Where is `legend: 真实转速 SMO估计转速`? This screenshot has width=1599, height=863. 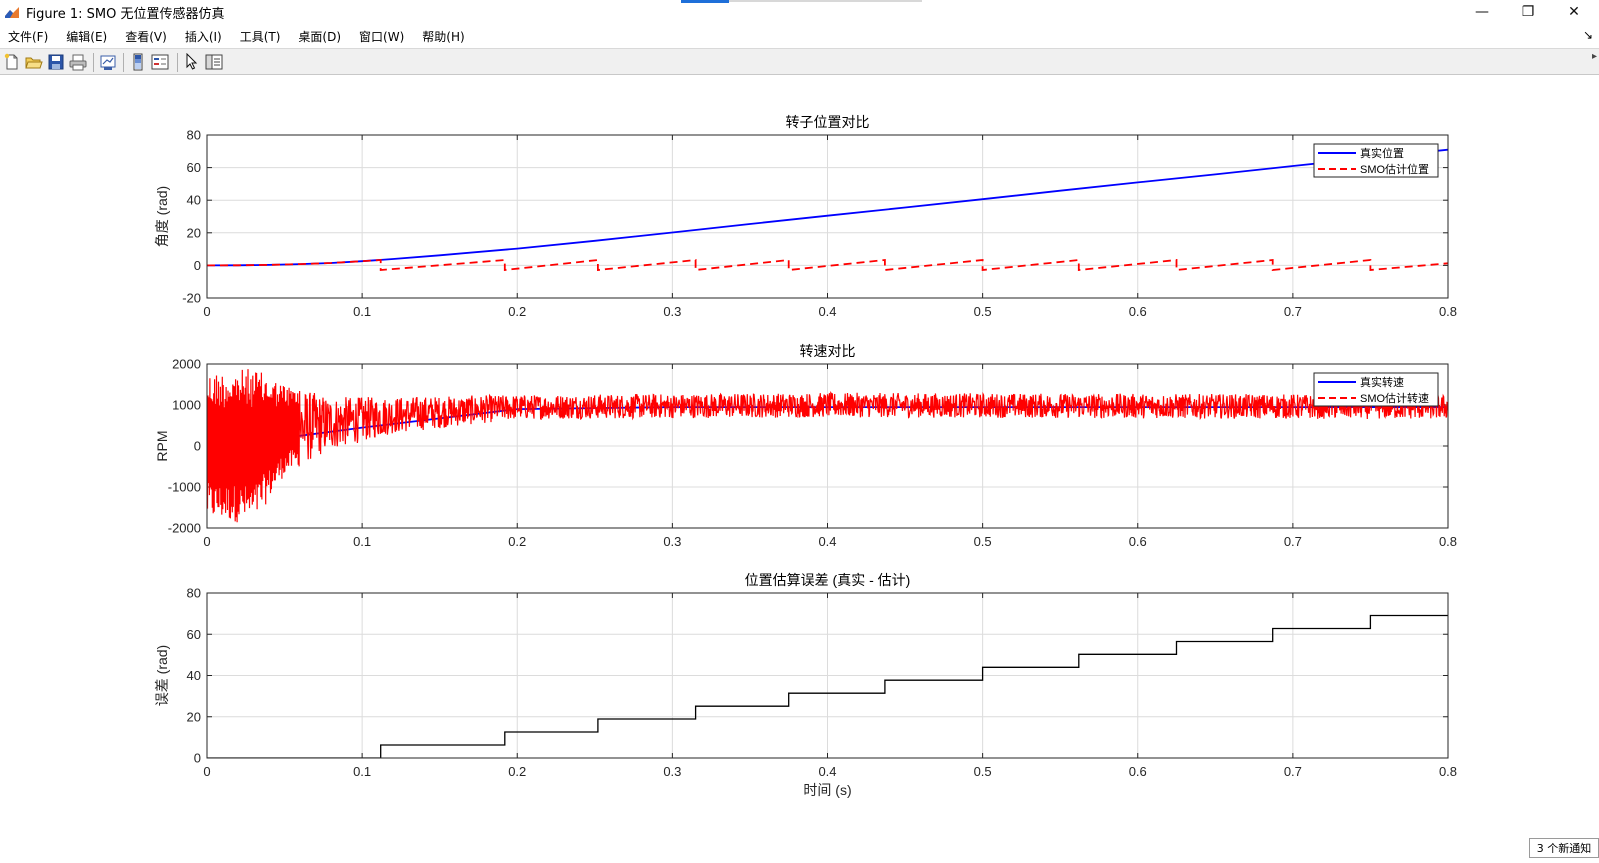 legend: 真实转速 SMO估计转速 is located at coordinates (1376, 389).